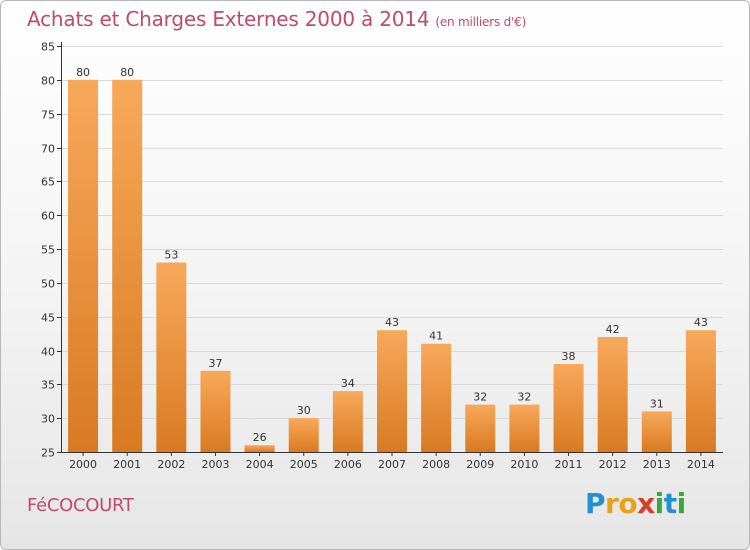 The height and width of the screenshot is (550, 750). Describe the element at coordinates (347, 421) in the screenshot. I see `bar-2006` at that location.